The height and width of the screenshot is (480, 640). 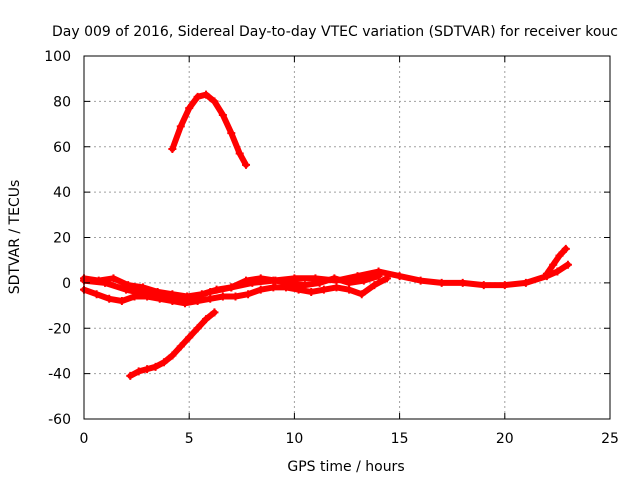 I want to click on y-tick-label: 40, so click(x=62, y=193).